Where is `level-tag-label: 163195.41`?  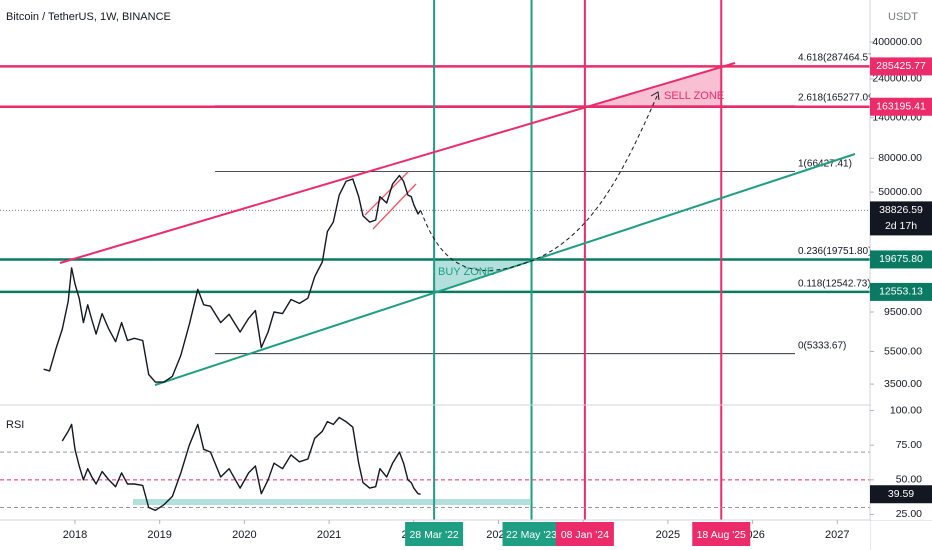
level-tag-label: 163195.41 is located at coordinates (901, 107).